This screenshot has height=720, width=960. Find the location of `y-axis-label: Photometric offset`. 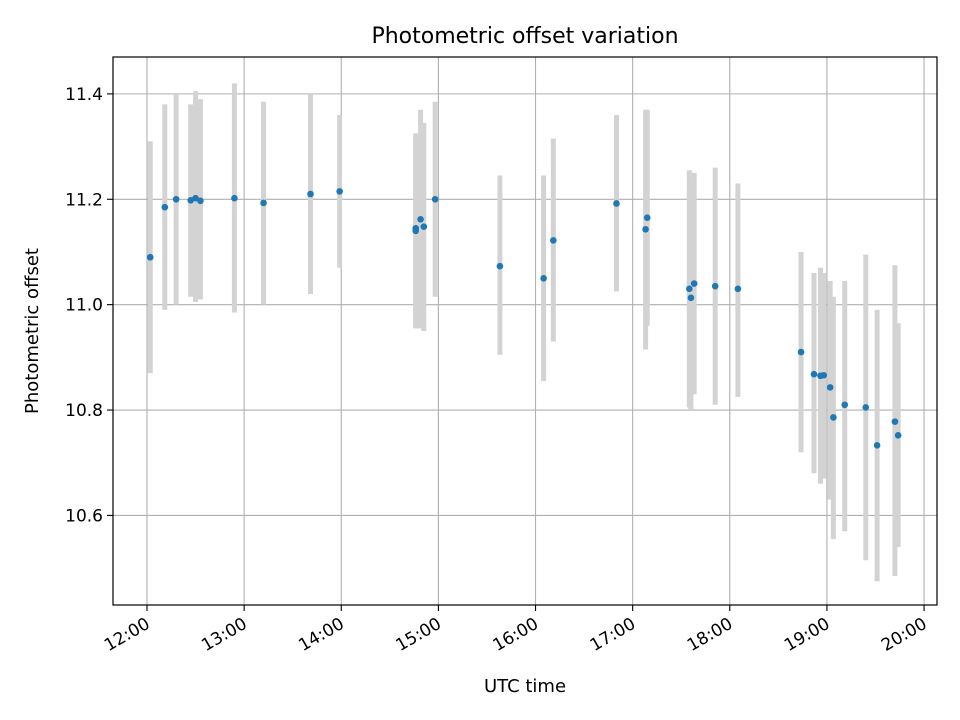

y-axis-label: Photometric offset is located at coordinates (32, 331).